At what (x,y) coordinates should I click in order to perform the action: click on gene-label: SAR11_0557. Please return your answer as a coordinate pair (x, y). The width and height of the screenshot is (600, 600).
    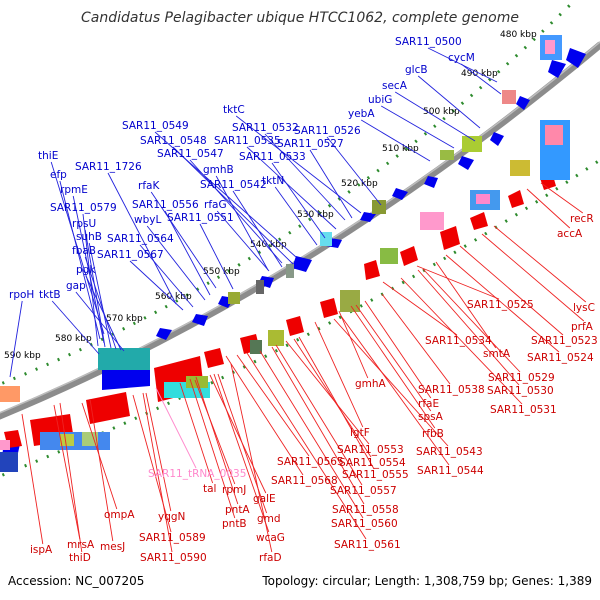
    Looking at the image, I should click on (363, 491).